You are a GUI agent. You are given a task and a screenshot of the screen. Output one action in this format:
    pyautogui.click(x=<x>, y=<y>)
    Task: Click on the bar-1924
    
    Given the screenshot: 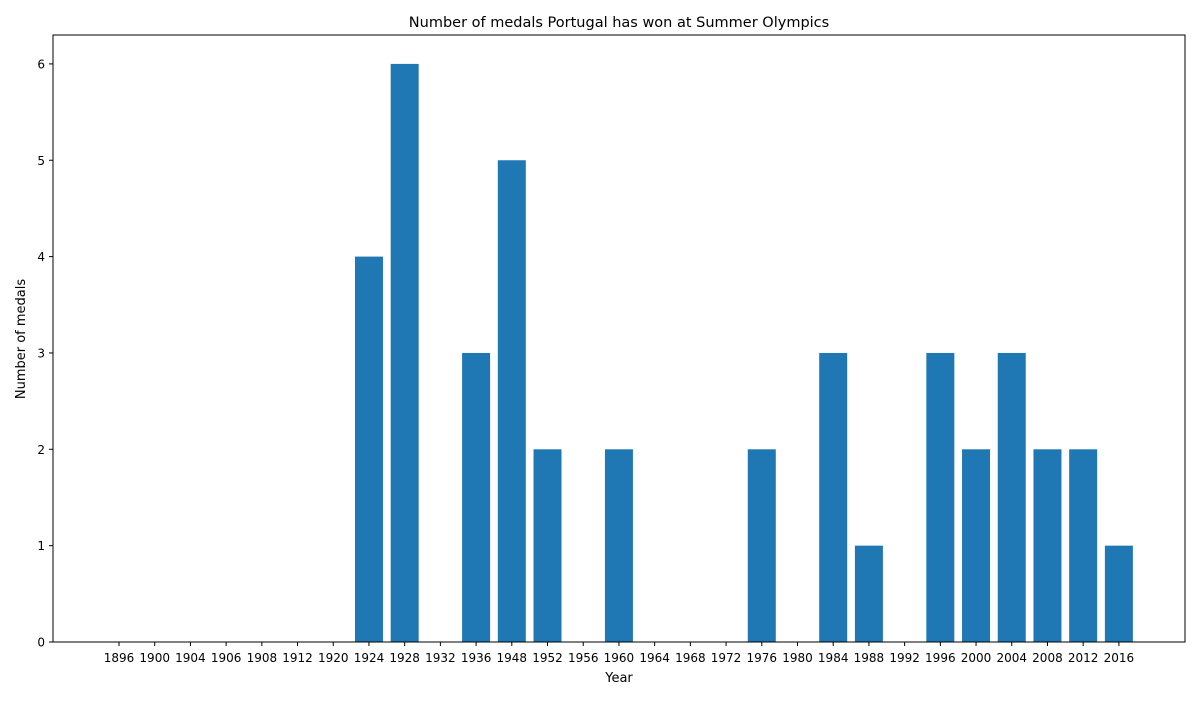 What is the action you would take?
    pyautogui.click(x=368, y=449)
    